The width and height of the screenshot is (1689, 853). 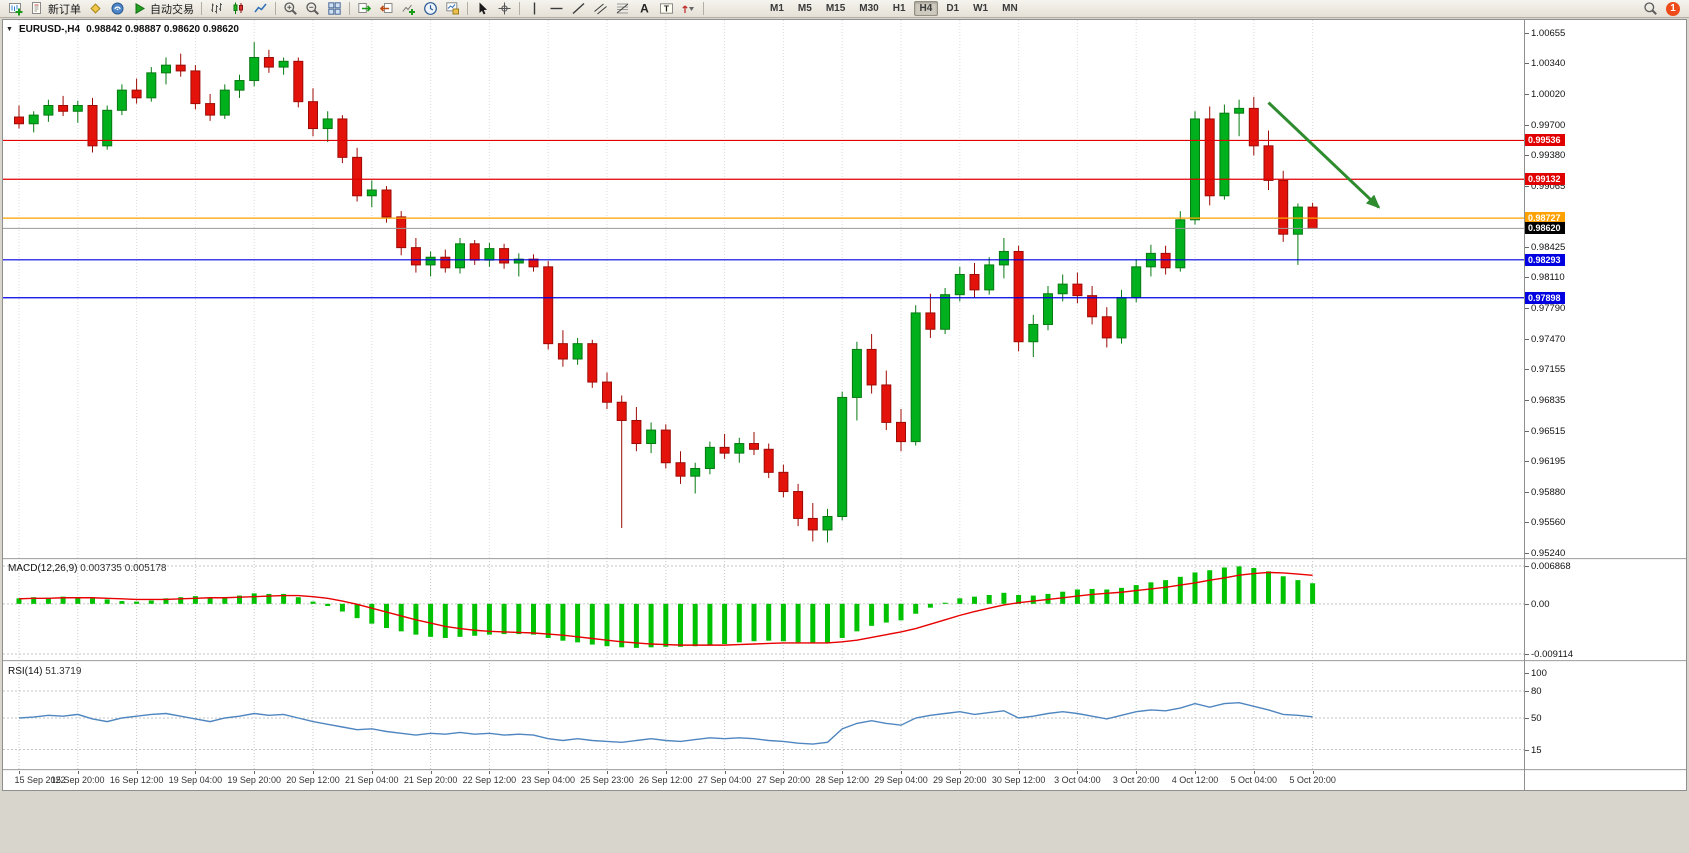 I want to click on timeframe-d1-button: D1, so click(x=953, y=8).